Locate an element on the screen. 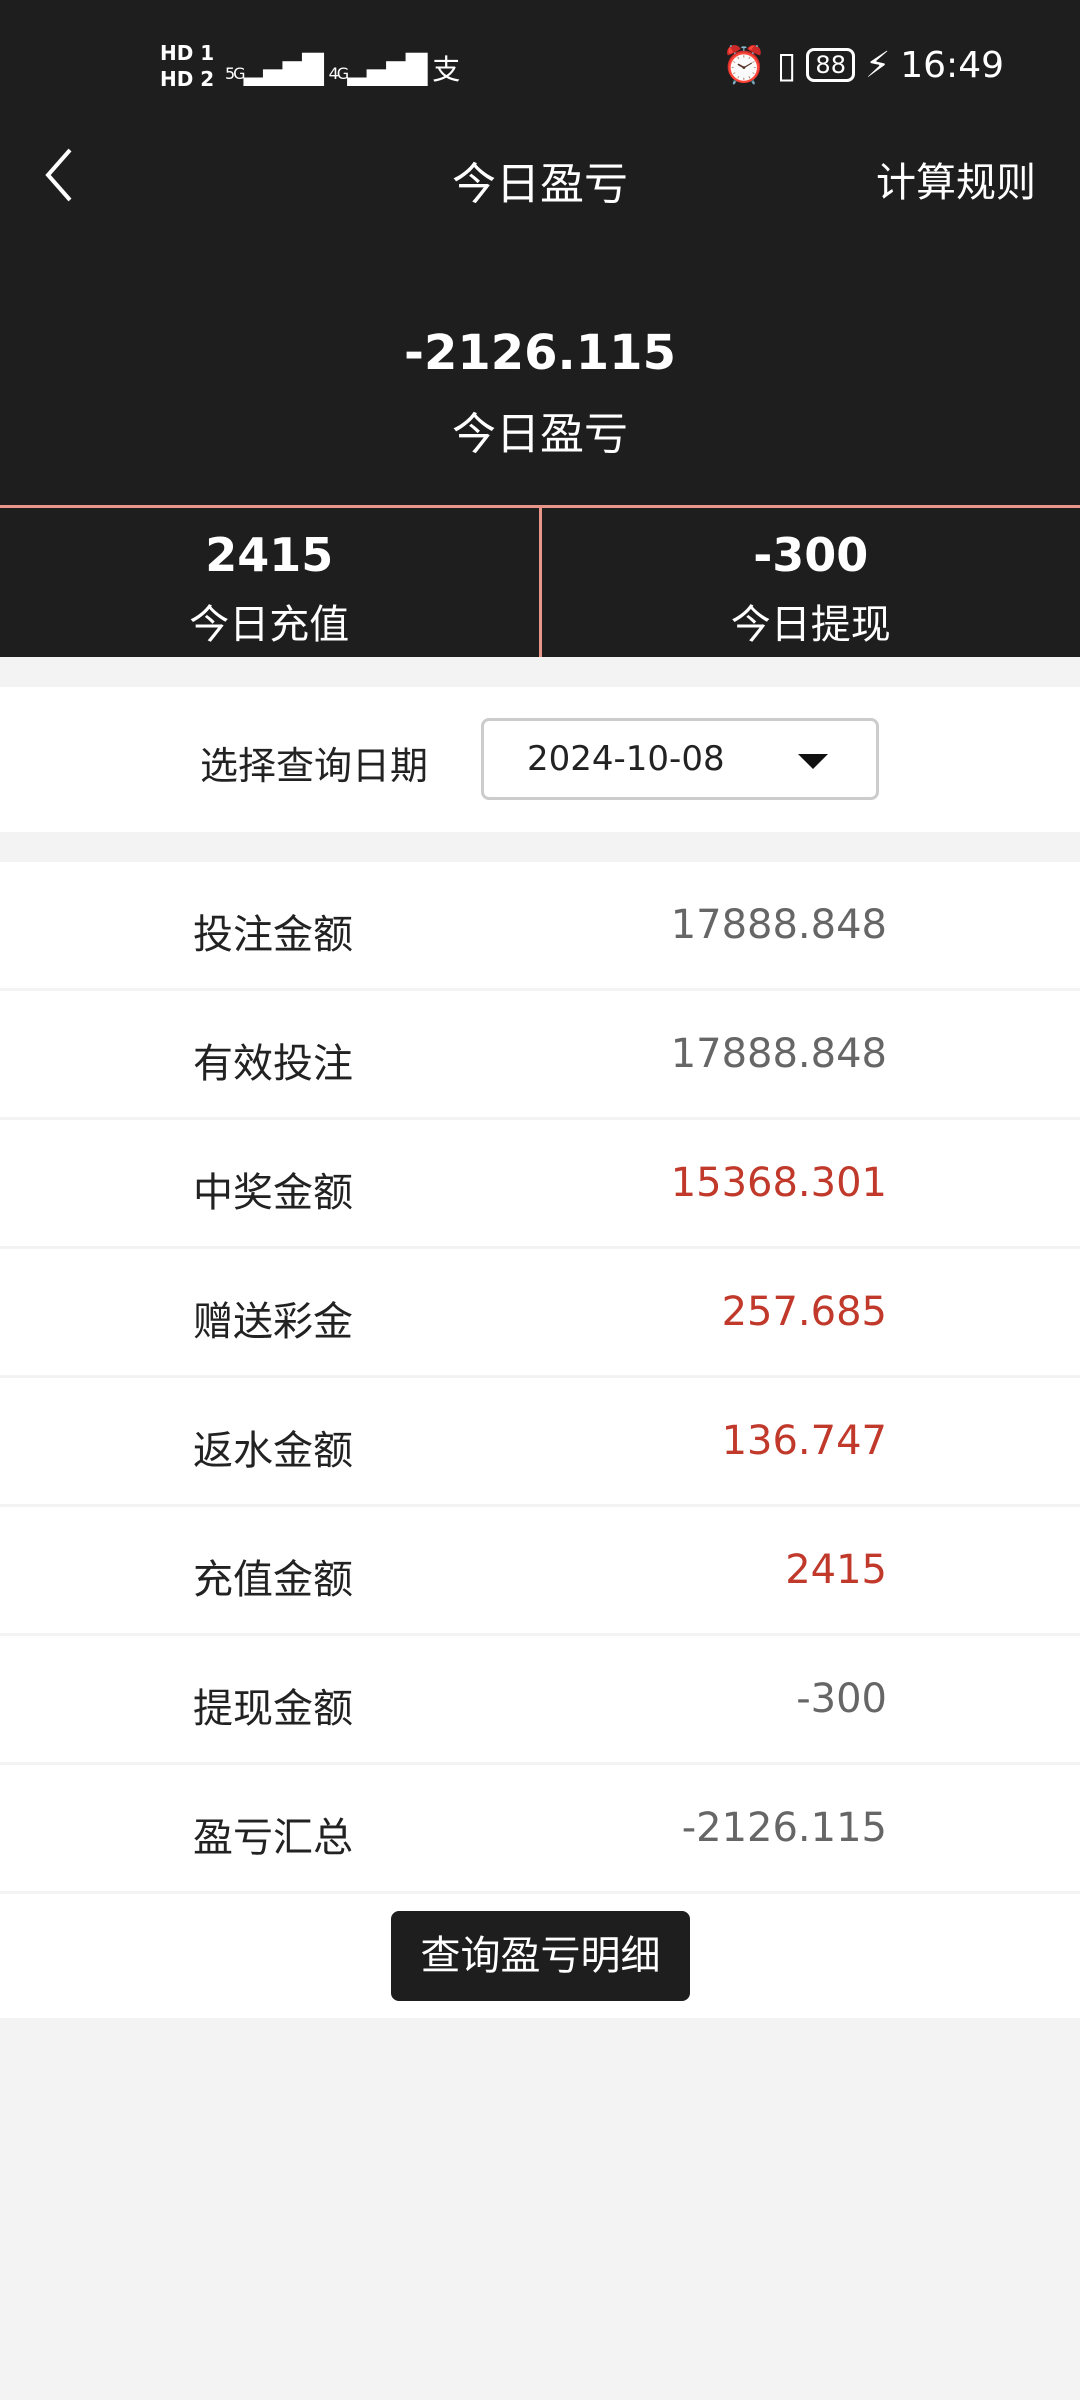 The width and height of the screenshot is (1080, 2400). row-value: 257.685 is located at coordinates (804, 1312).